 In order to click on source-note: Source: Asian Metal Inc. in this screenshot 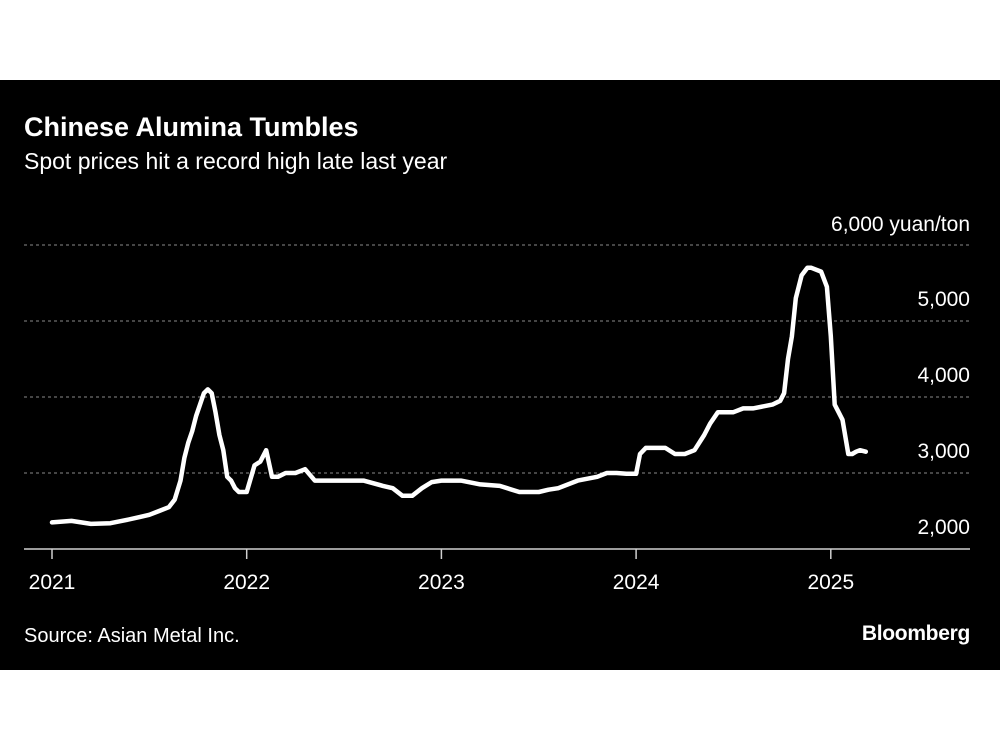, I will do `click(132, 636)`.